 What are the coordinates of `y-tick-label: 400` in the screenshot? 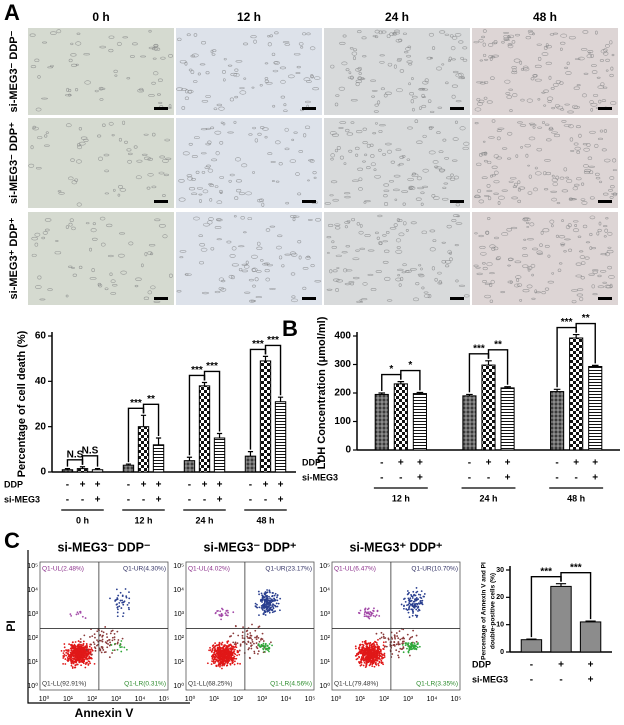 It's located at (342, 336).